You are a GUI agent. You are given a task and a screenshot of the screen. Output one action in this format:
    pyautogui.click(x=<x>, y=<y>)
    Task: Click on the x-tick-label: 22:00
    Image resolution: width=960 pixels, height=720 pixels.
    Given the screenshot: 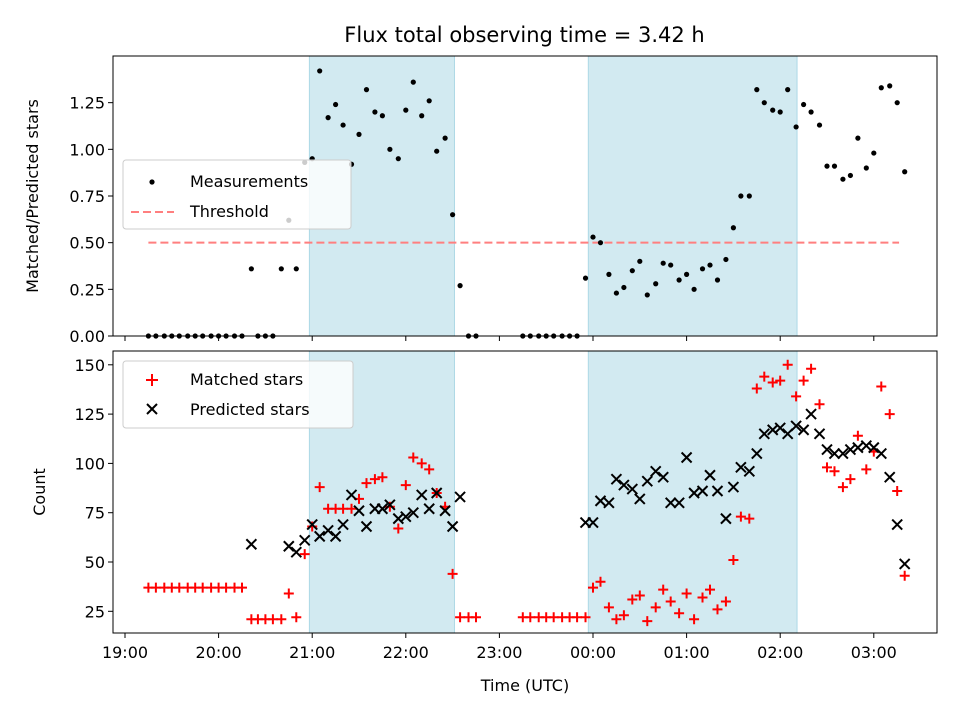 What is the action you would take?
    pyautogui.click(x=406, y=652)
    